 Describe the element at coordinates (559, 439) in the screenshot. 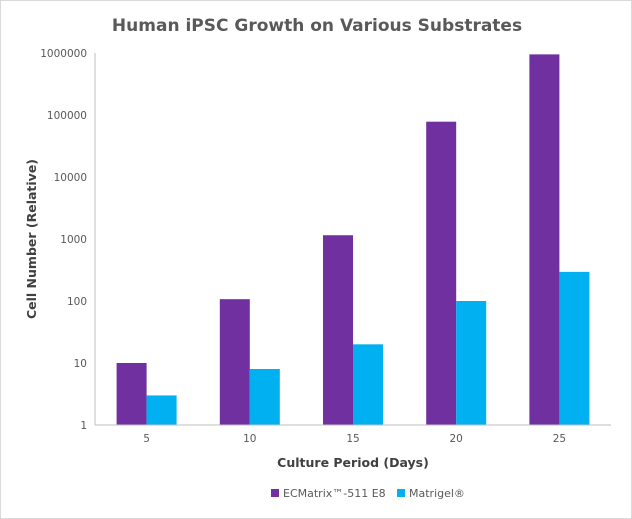

I see `x-tick-label: 25` at that location.